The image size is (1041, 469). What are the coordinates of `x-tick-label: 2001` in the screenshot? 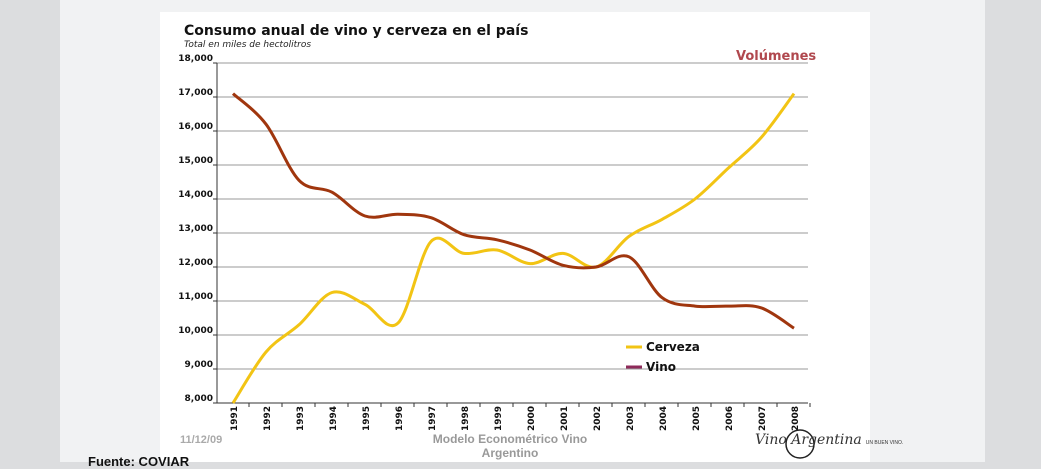 It's located at (565, 418).